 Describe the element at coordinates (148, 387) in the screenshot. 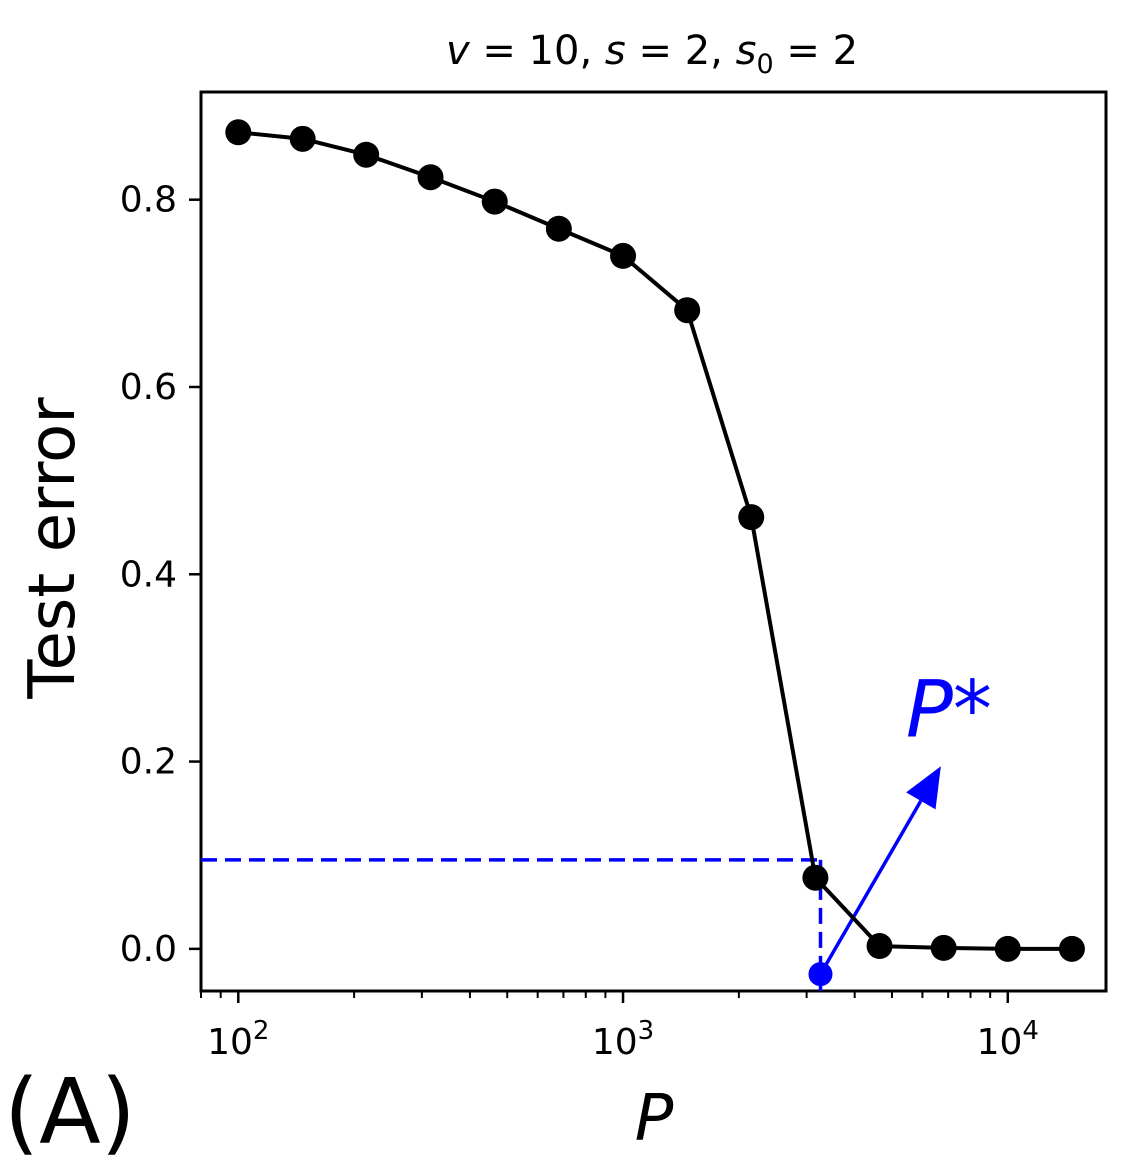

I see `y-tick-label: 0.6` at that location.